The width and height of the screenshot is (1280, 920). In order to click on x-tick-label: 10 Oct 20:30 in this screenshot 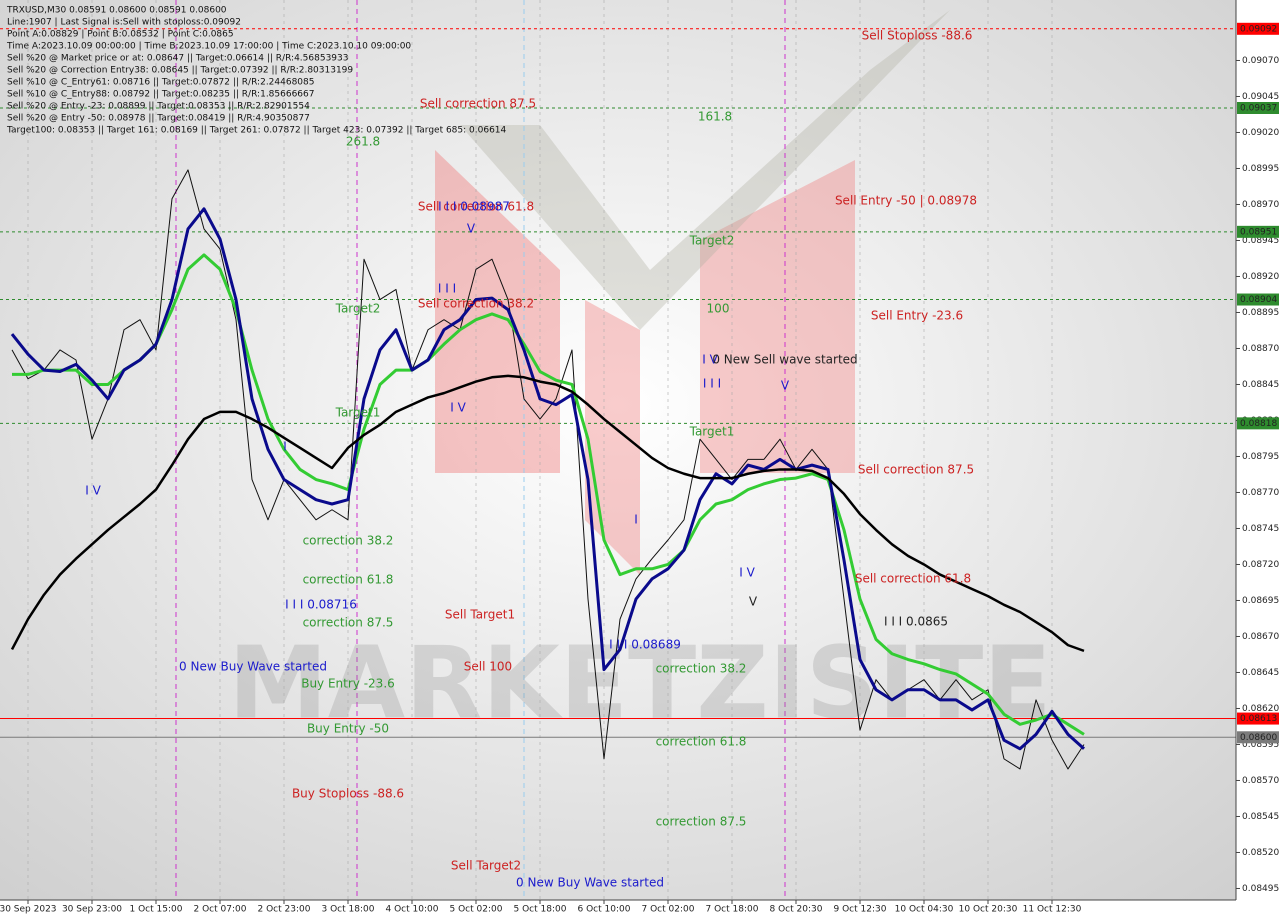, I will do `click(988, 910)`.